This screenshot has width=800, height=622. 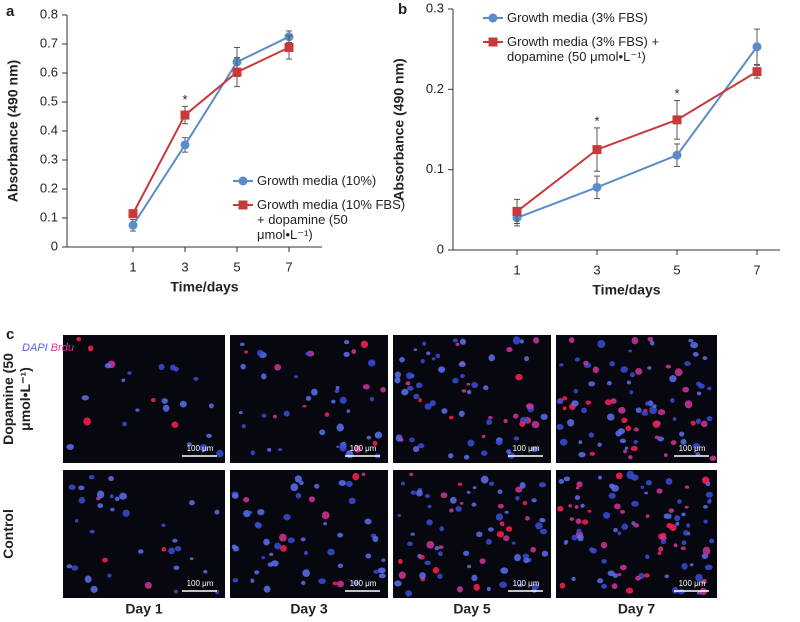 I want to click on panel-label: c, so click(x=10, y=334).